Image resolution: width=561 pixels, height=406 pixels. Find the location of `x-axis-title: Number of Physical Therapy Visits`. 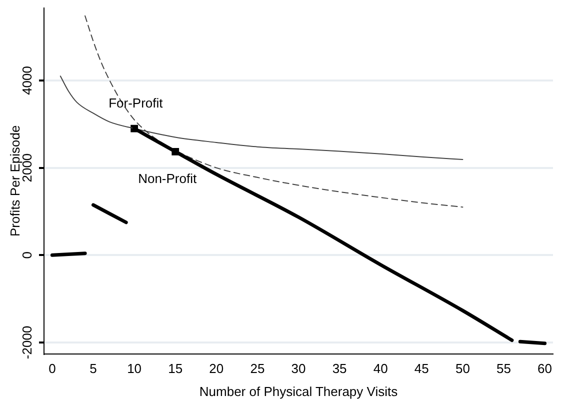

x-axis-title: Number of Physical Therapy Visits is located at coordinates (298, 391).